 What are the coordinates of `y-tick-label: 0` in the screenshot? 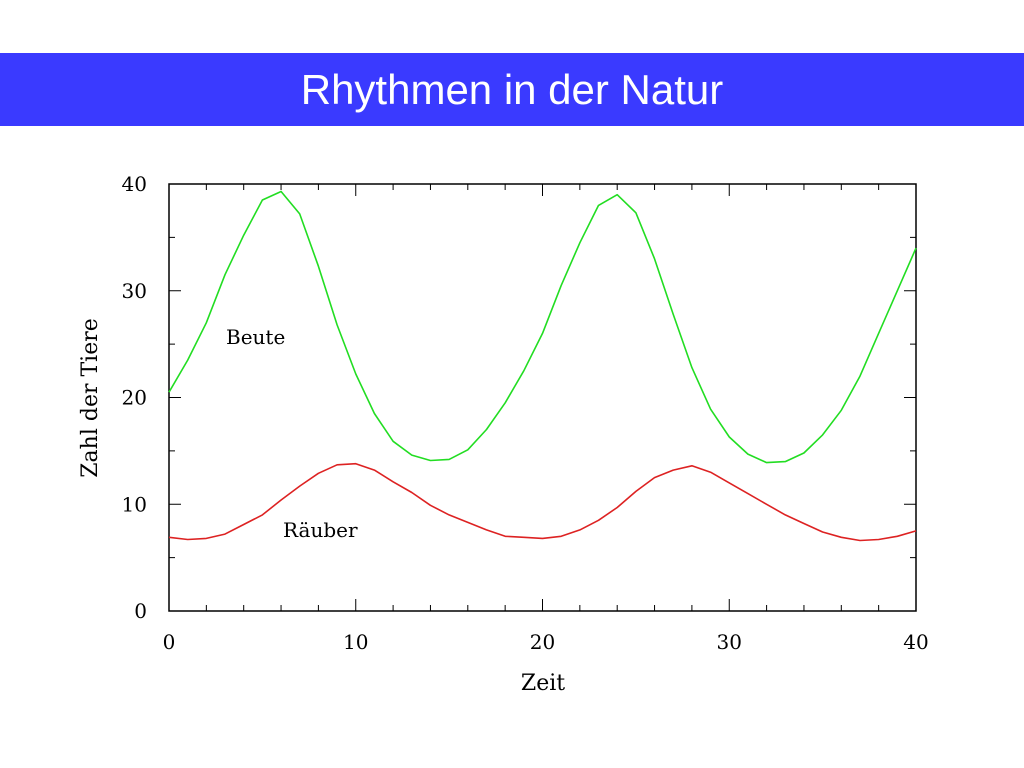 It's located at (140, 611).